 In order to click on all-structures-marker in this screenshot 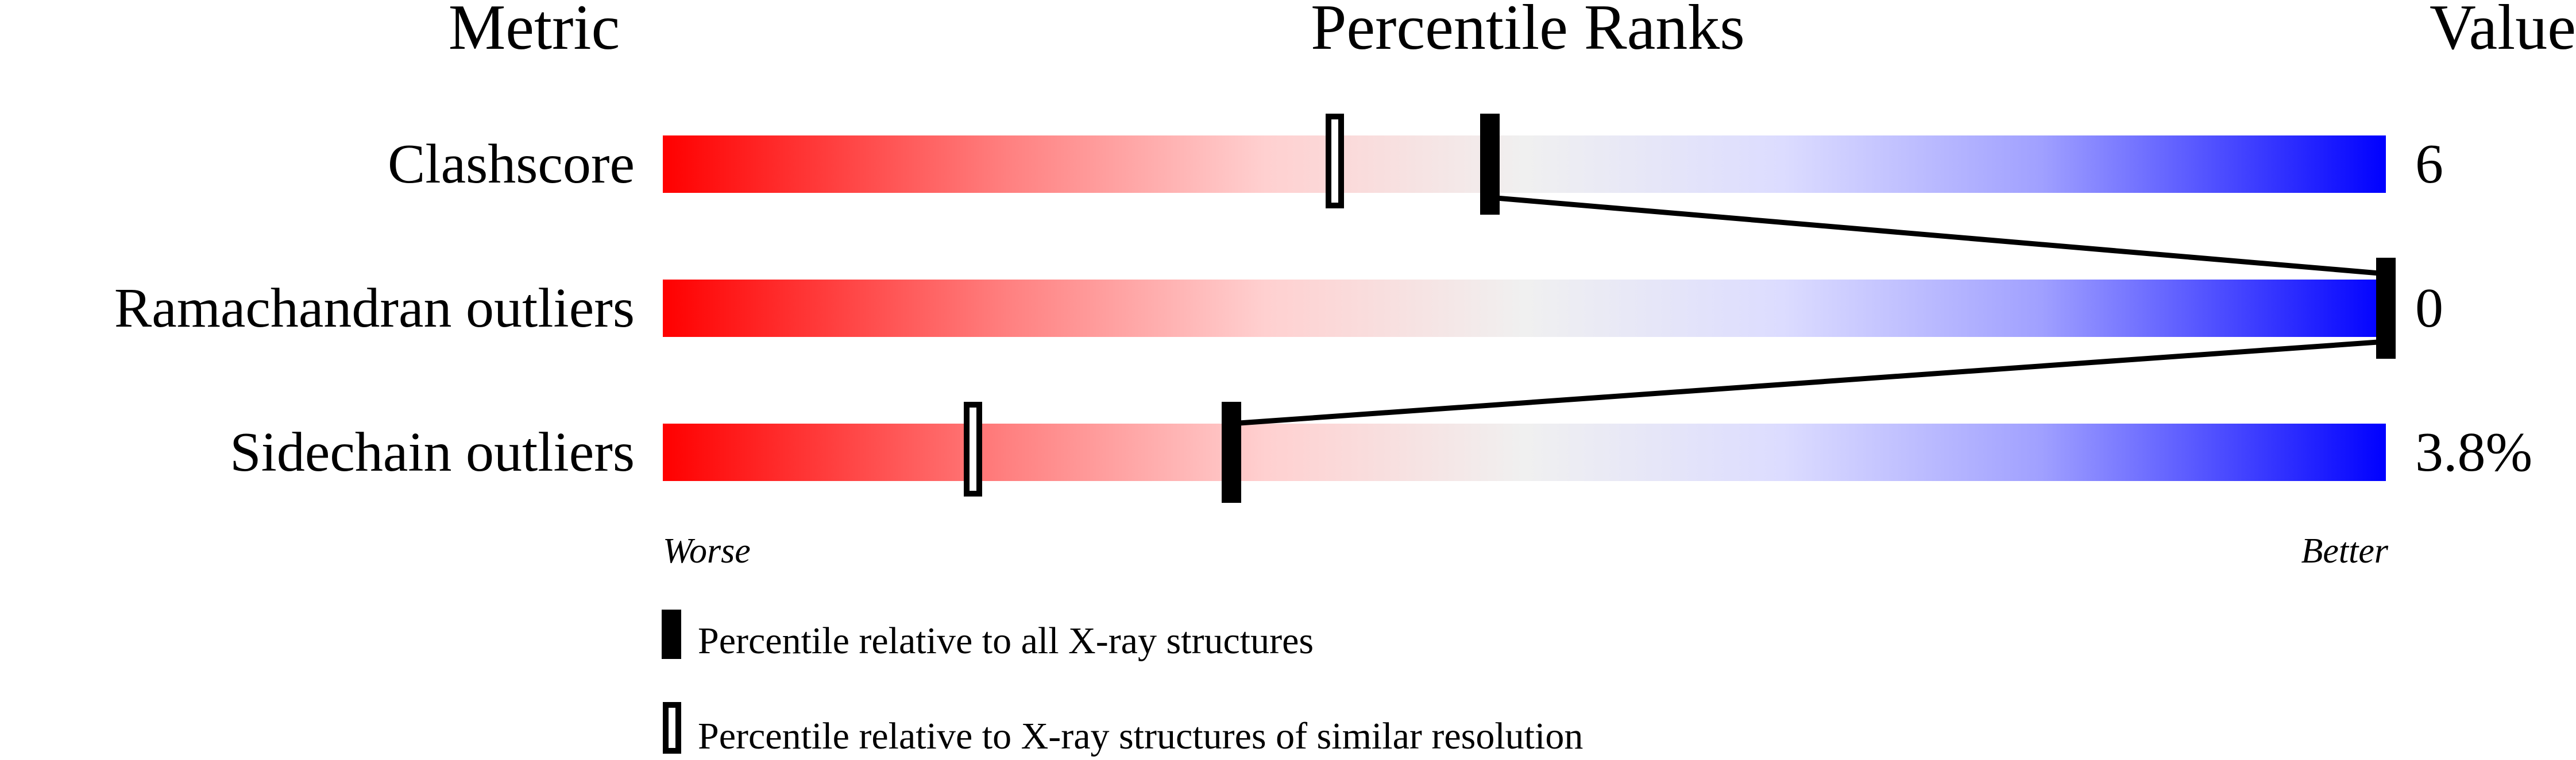, I will do `click(1231, 452)`.